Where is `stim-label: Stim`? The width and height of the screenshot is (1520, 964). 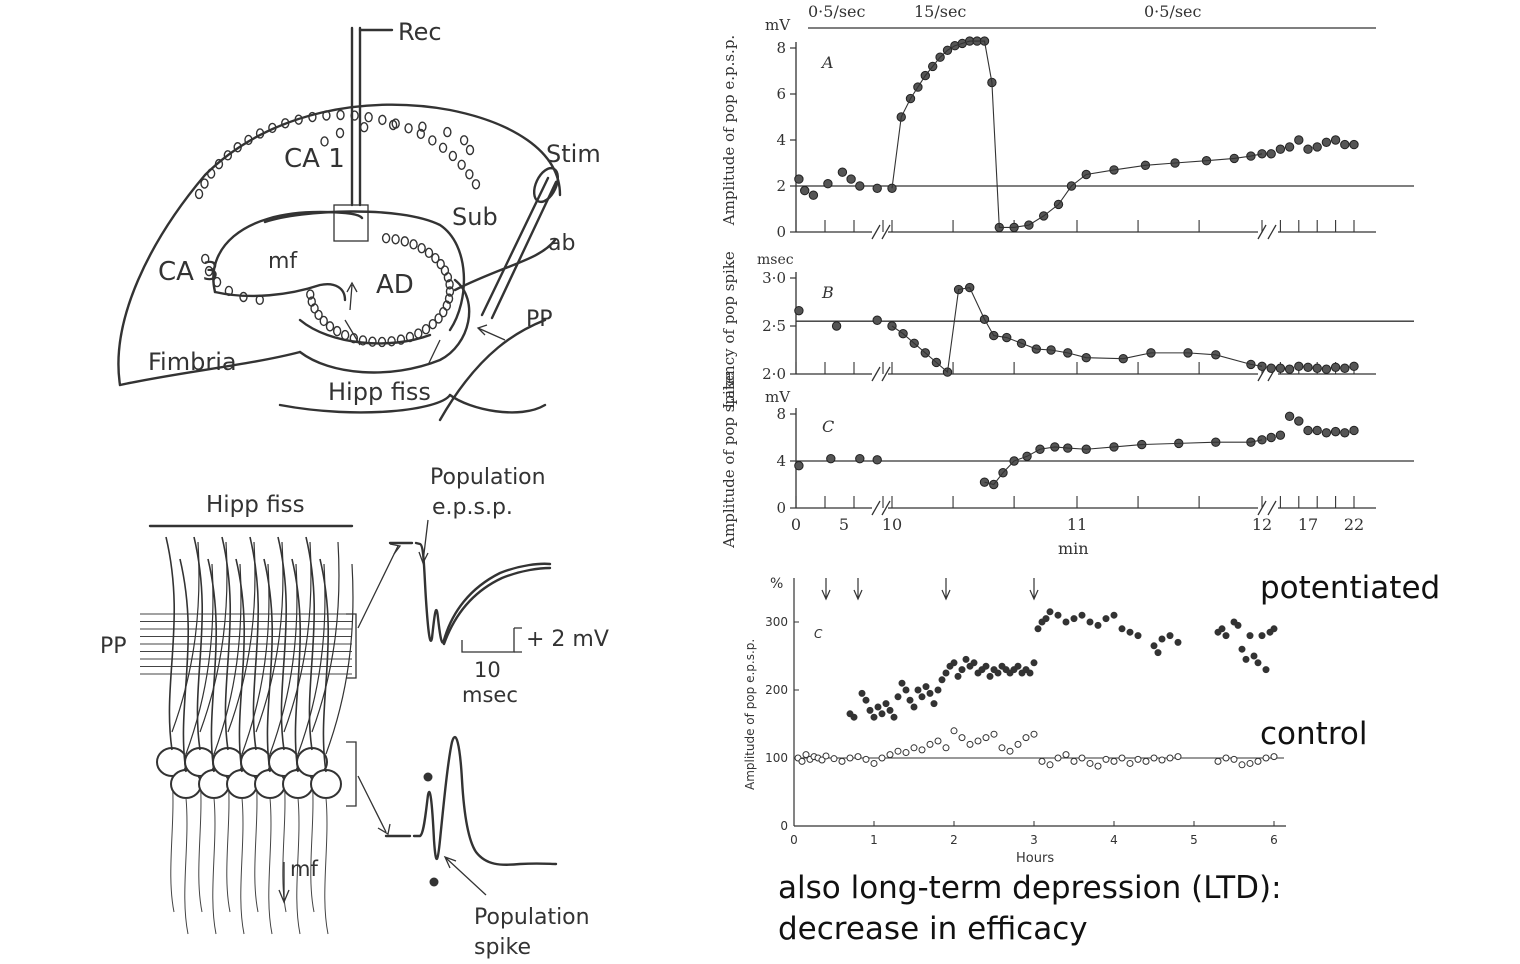 stim-label: Stim is located at coordinates (573, 154).